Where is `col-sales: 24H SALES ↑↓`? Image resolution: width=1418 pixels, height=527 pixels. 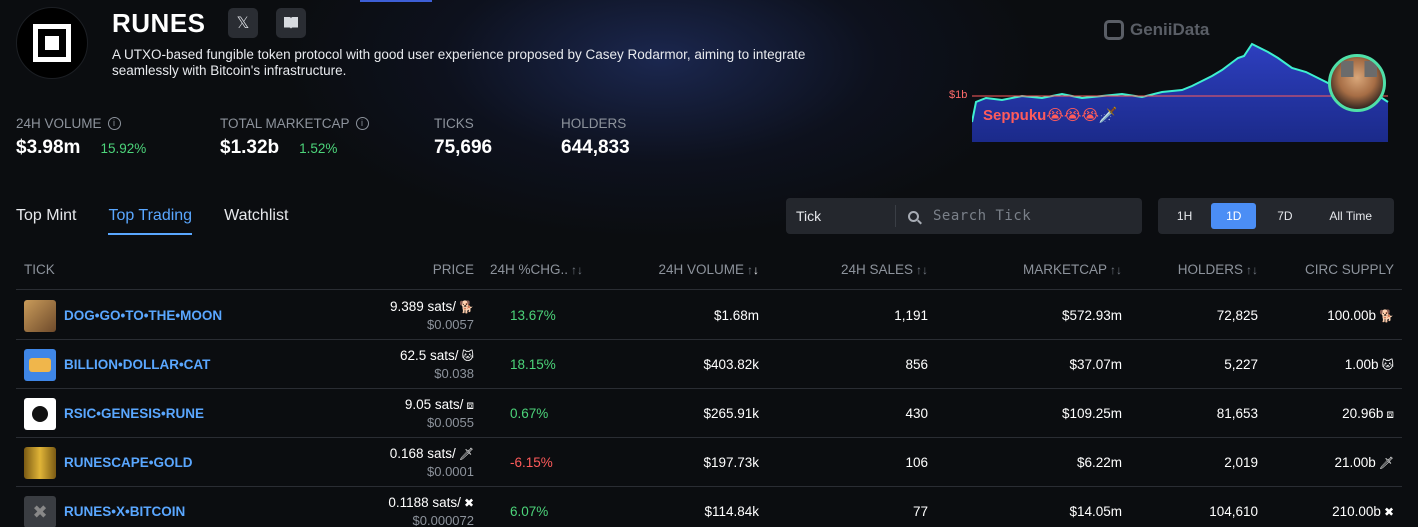
col-sales: 24H SALES ↑↓ is located at coordinates (884, 269).